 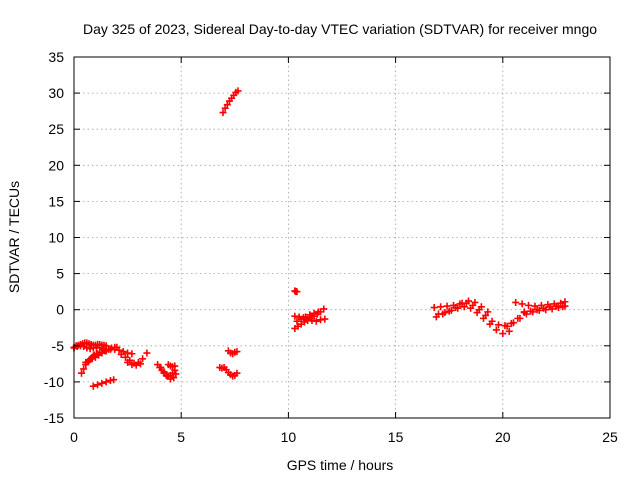 What do you see at coordinates (60, 274) in the screenshot?
I see `y-tick-label: 5` at bounding box center [60, 274].